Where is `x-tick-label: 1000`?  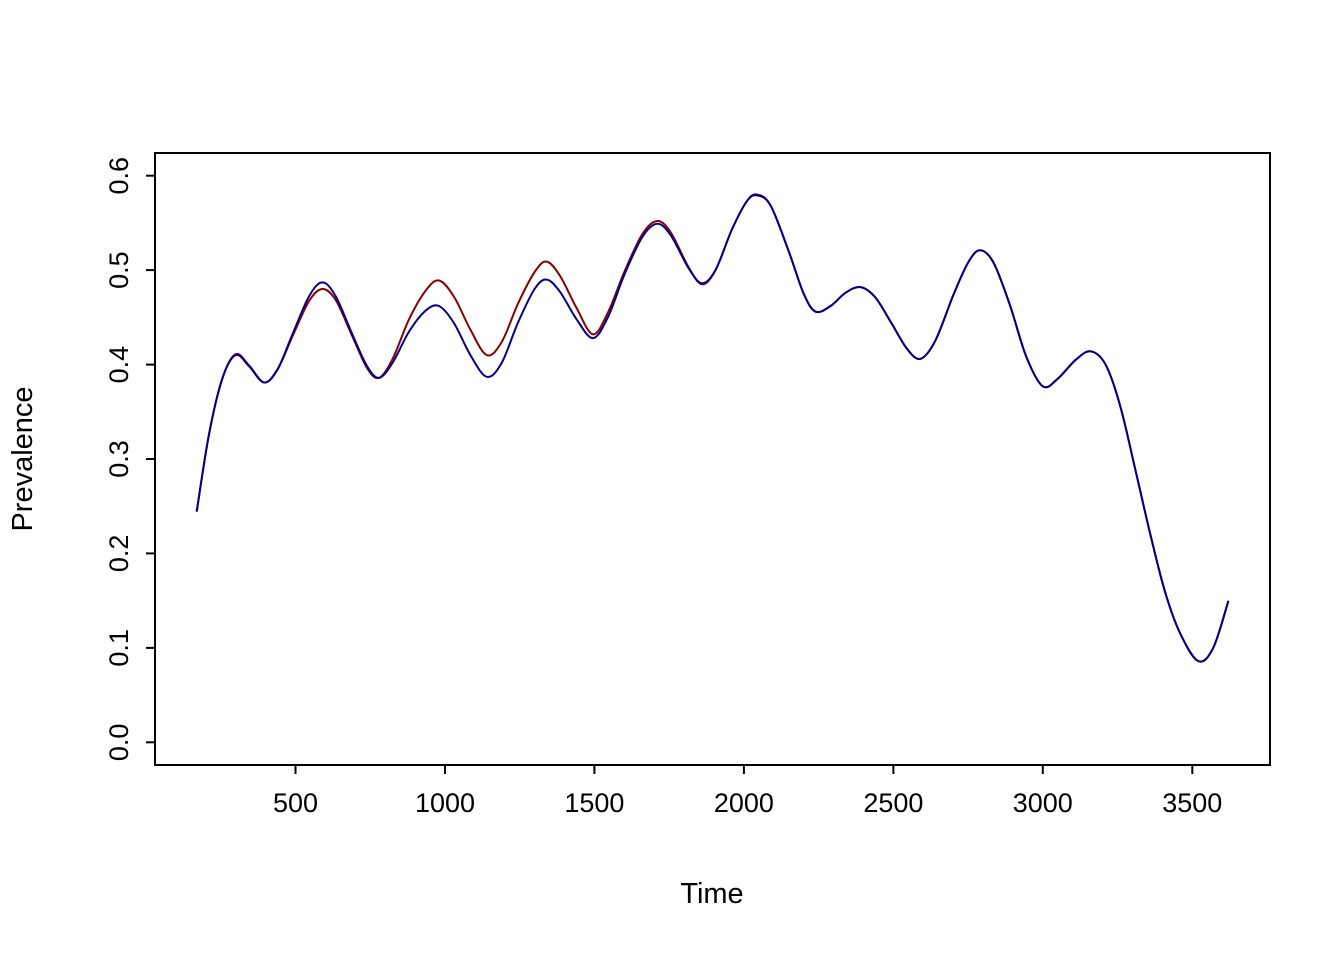
x-tick-label: 1000 is located at coordinates (445, 803).